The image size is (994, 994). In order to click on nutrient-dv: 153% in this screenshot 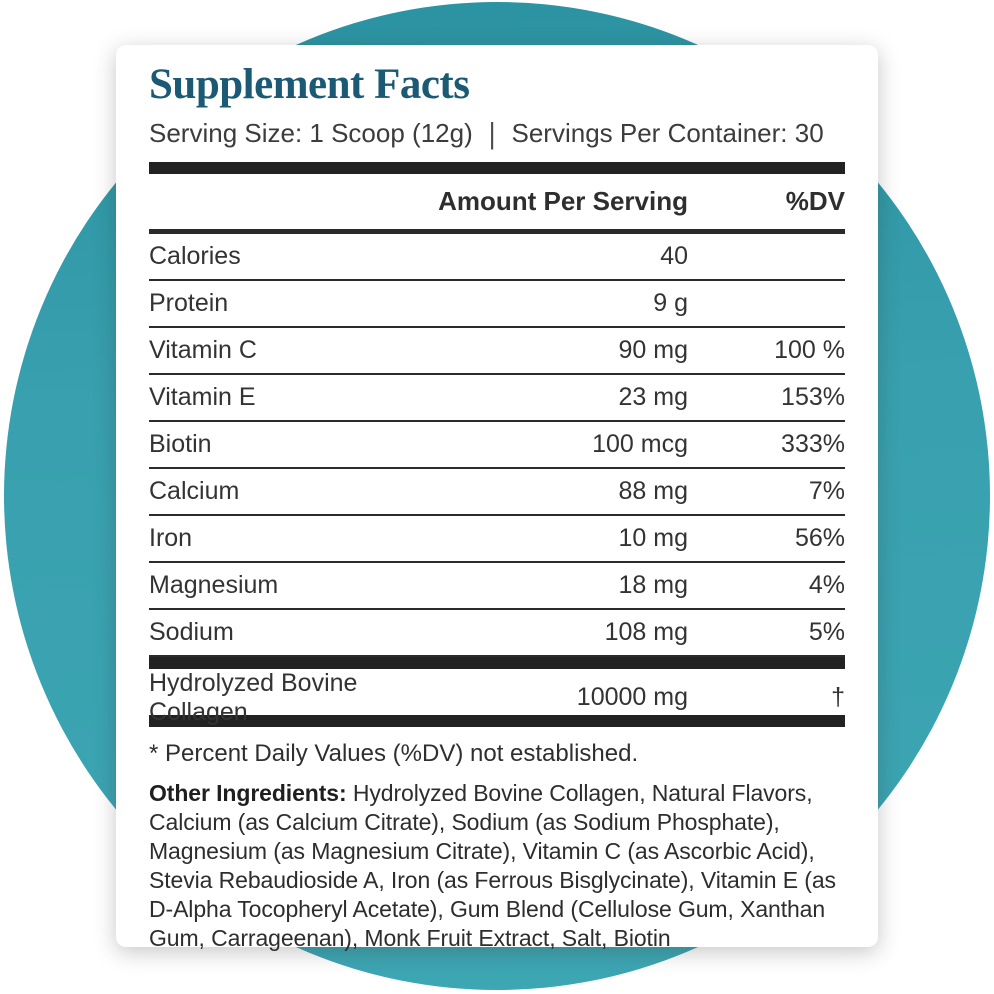, I will do `click(813, 396)`.